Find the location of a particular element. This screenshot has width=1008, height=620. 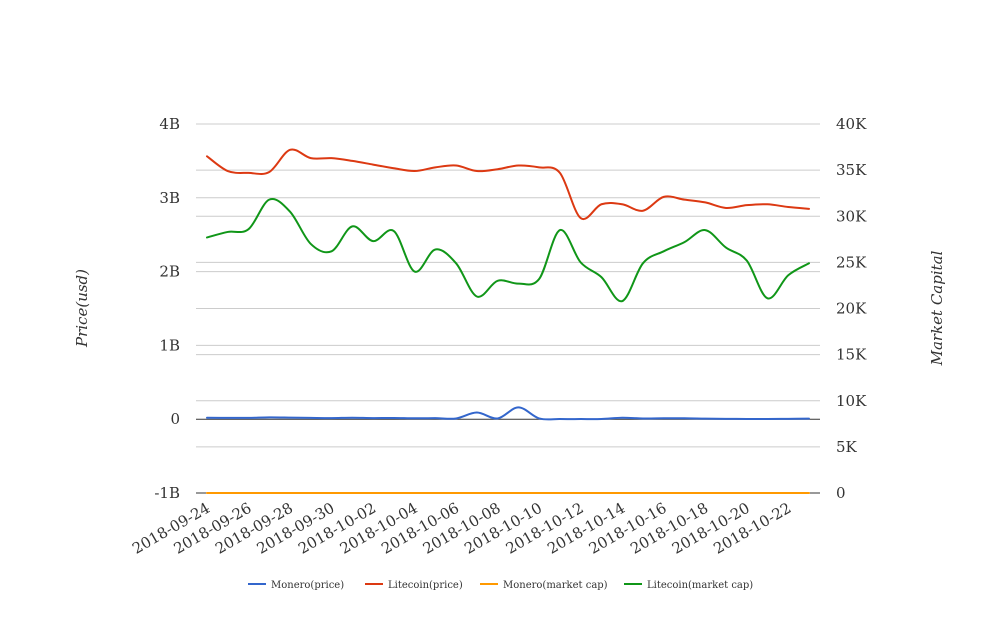

left-tick-label: 1B is located at coordinates (169, 345).